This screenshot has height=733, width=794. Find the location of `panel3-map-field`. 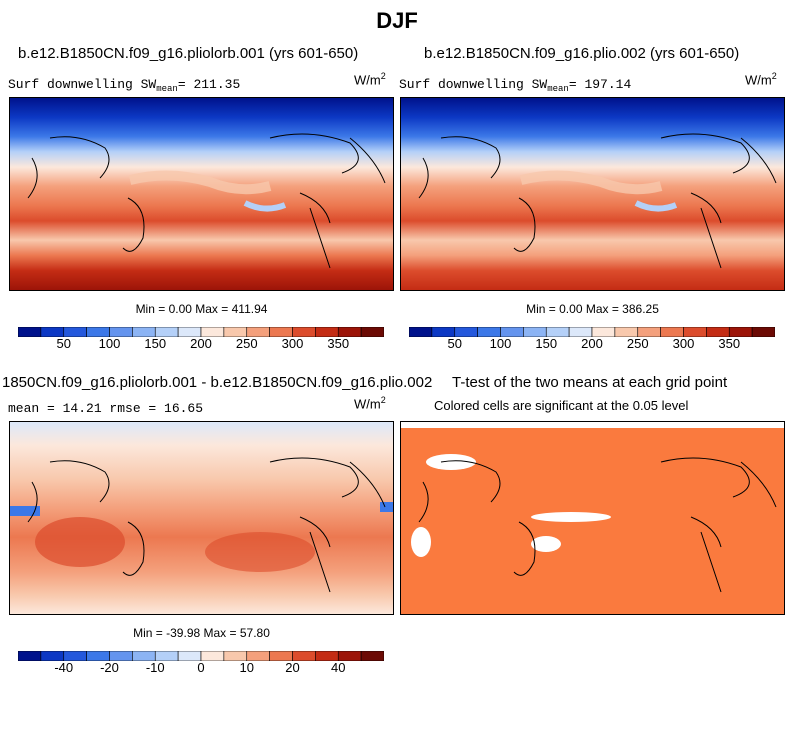

panel3-map-field is located at coordinates (201, 518).